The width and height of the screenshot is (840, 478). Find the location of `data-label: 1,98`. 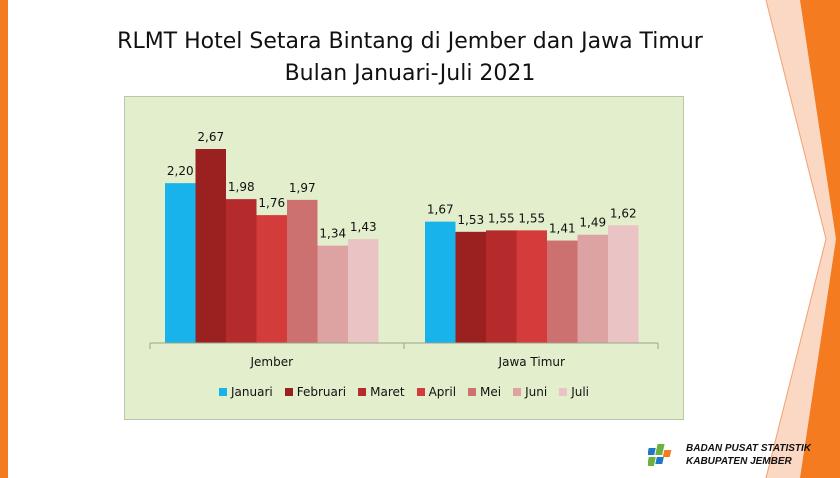

data-label: 1,98 is located at coordinates (241, 187).